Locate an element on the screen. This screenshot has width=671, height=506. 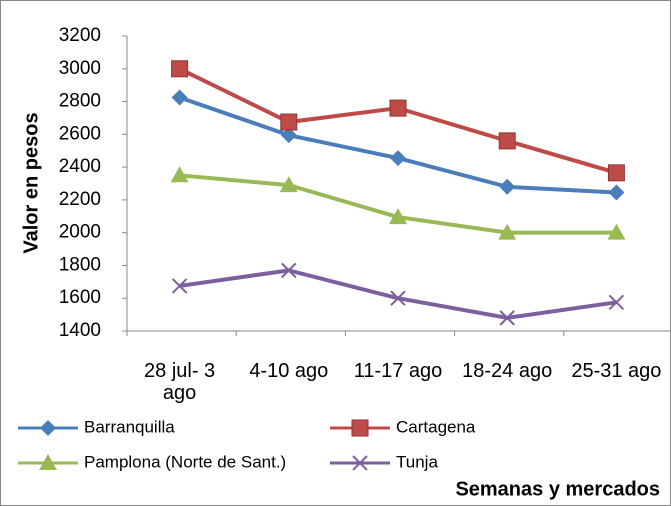
y-tick-label: 2800 is located at coordinates (80, 101).